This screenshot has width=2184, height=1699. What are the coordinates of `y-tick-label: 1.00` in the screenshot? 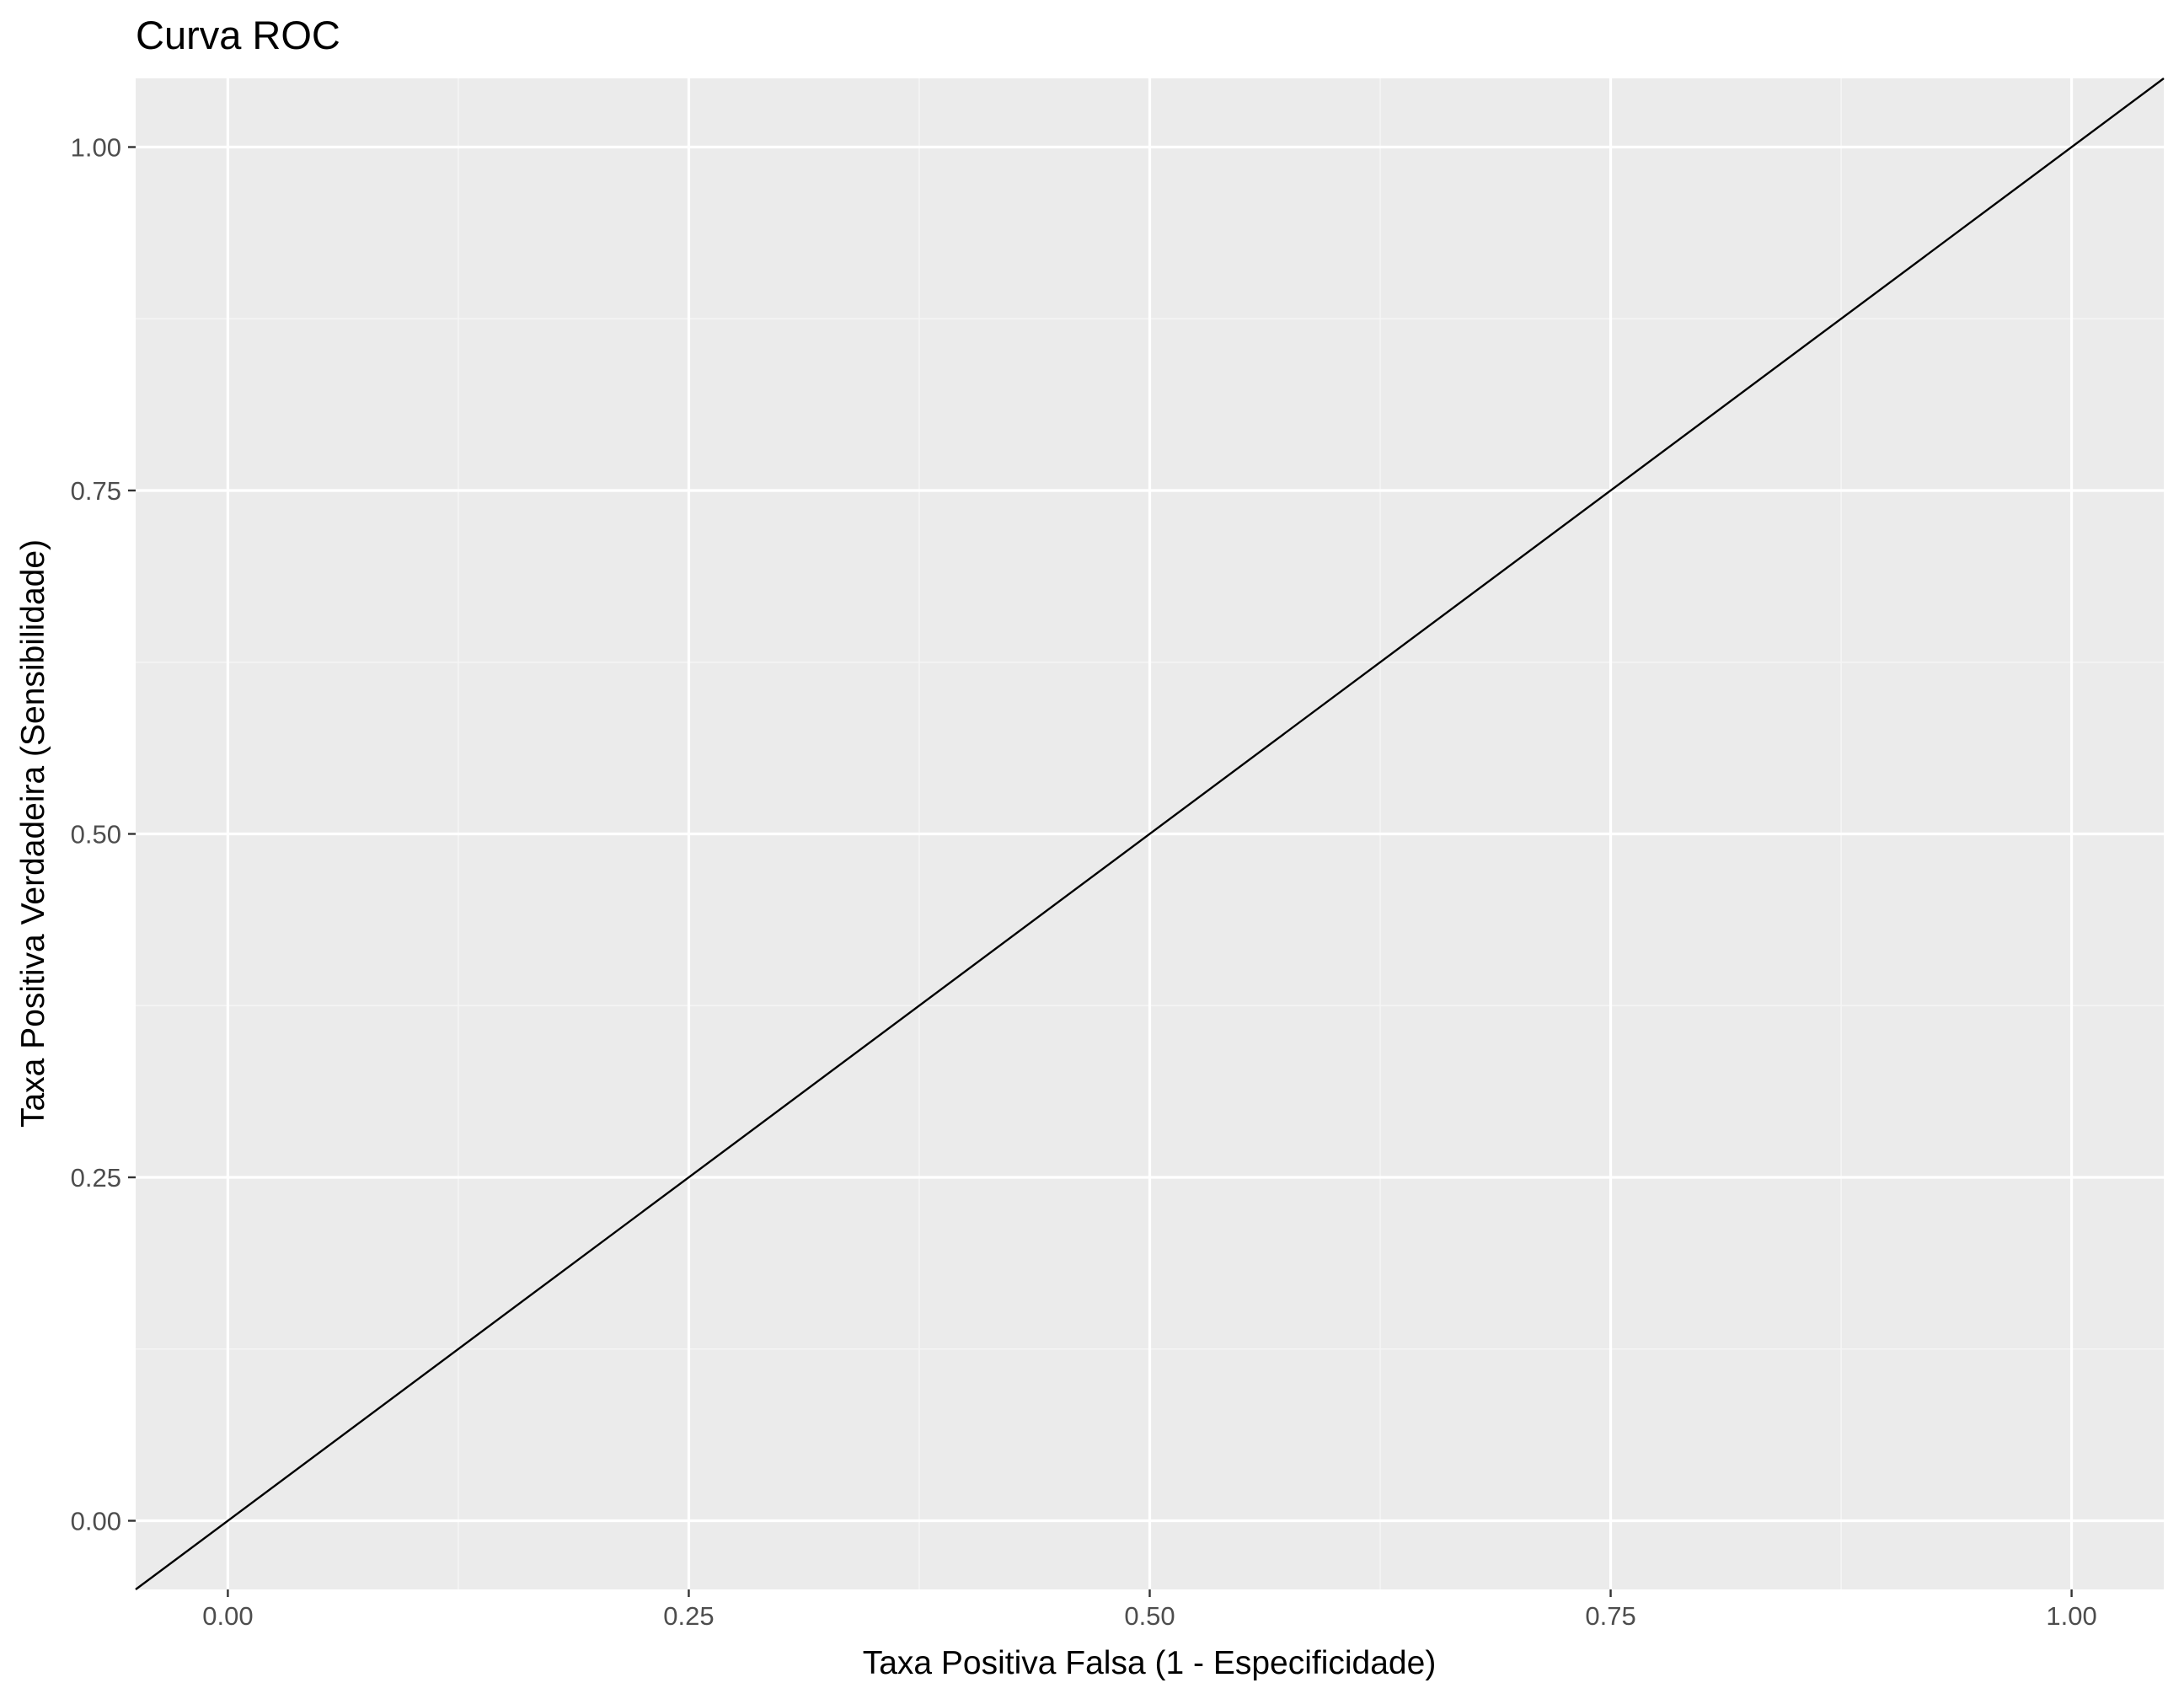 It's located at (96, 148).